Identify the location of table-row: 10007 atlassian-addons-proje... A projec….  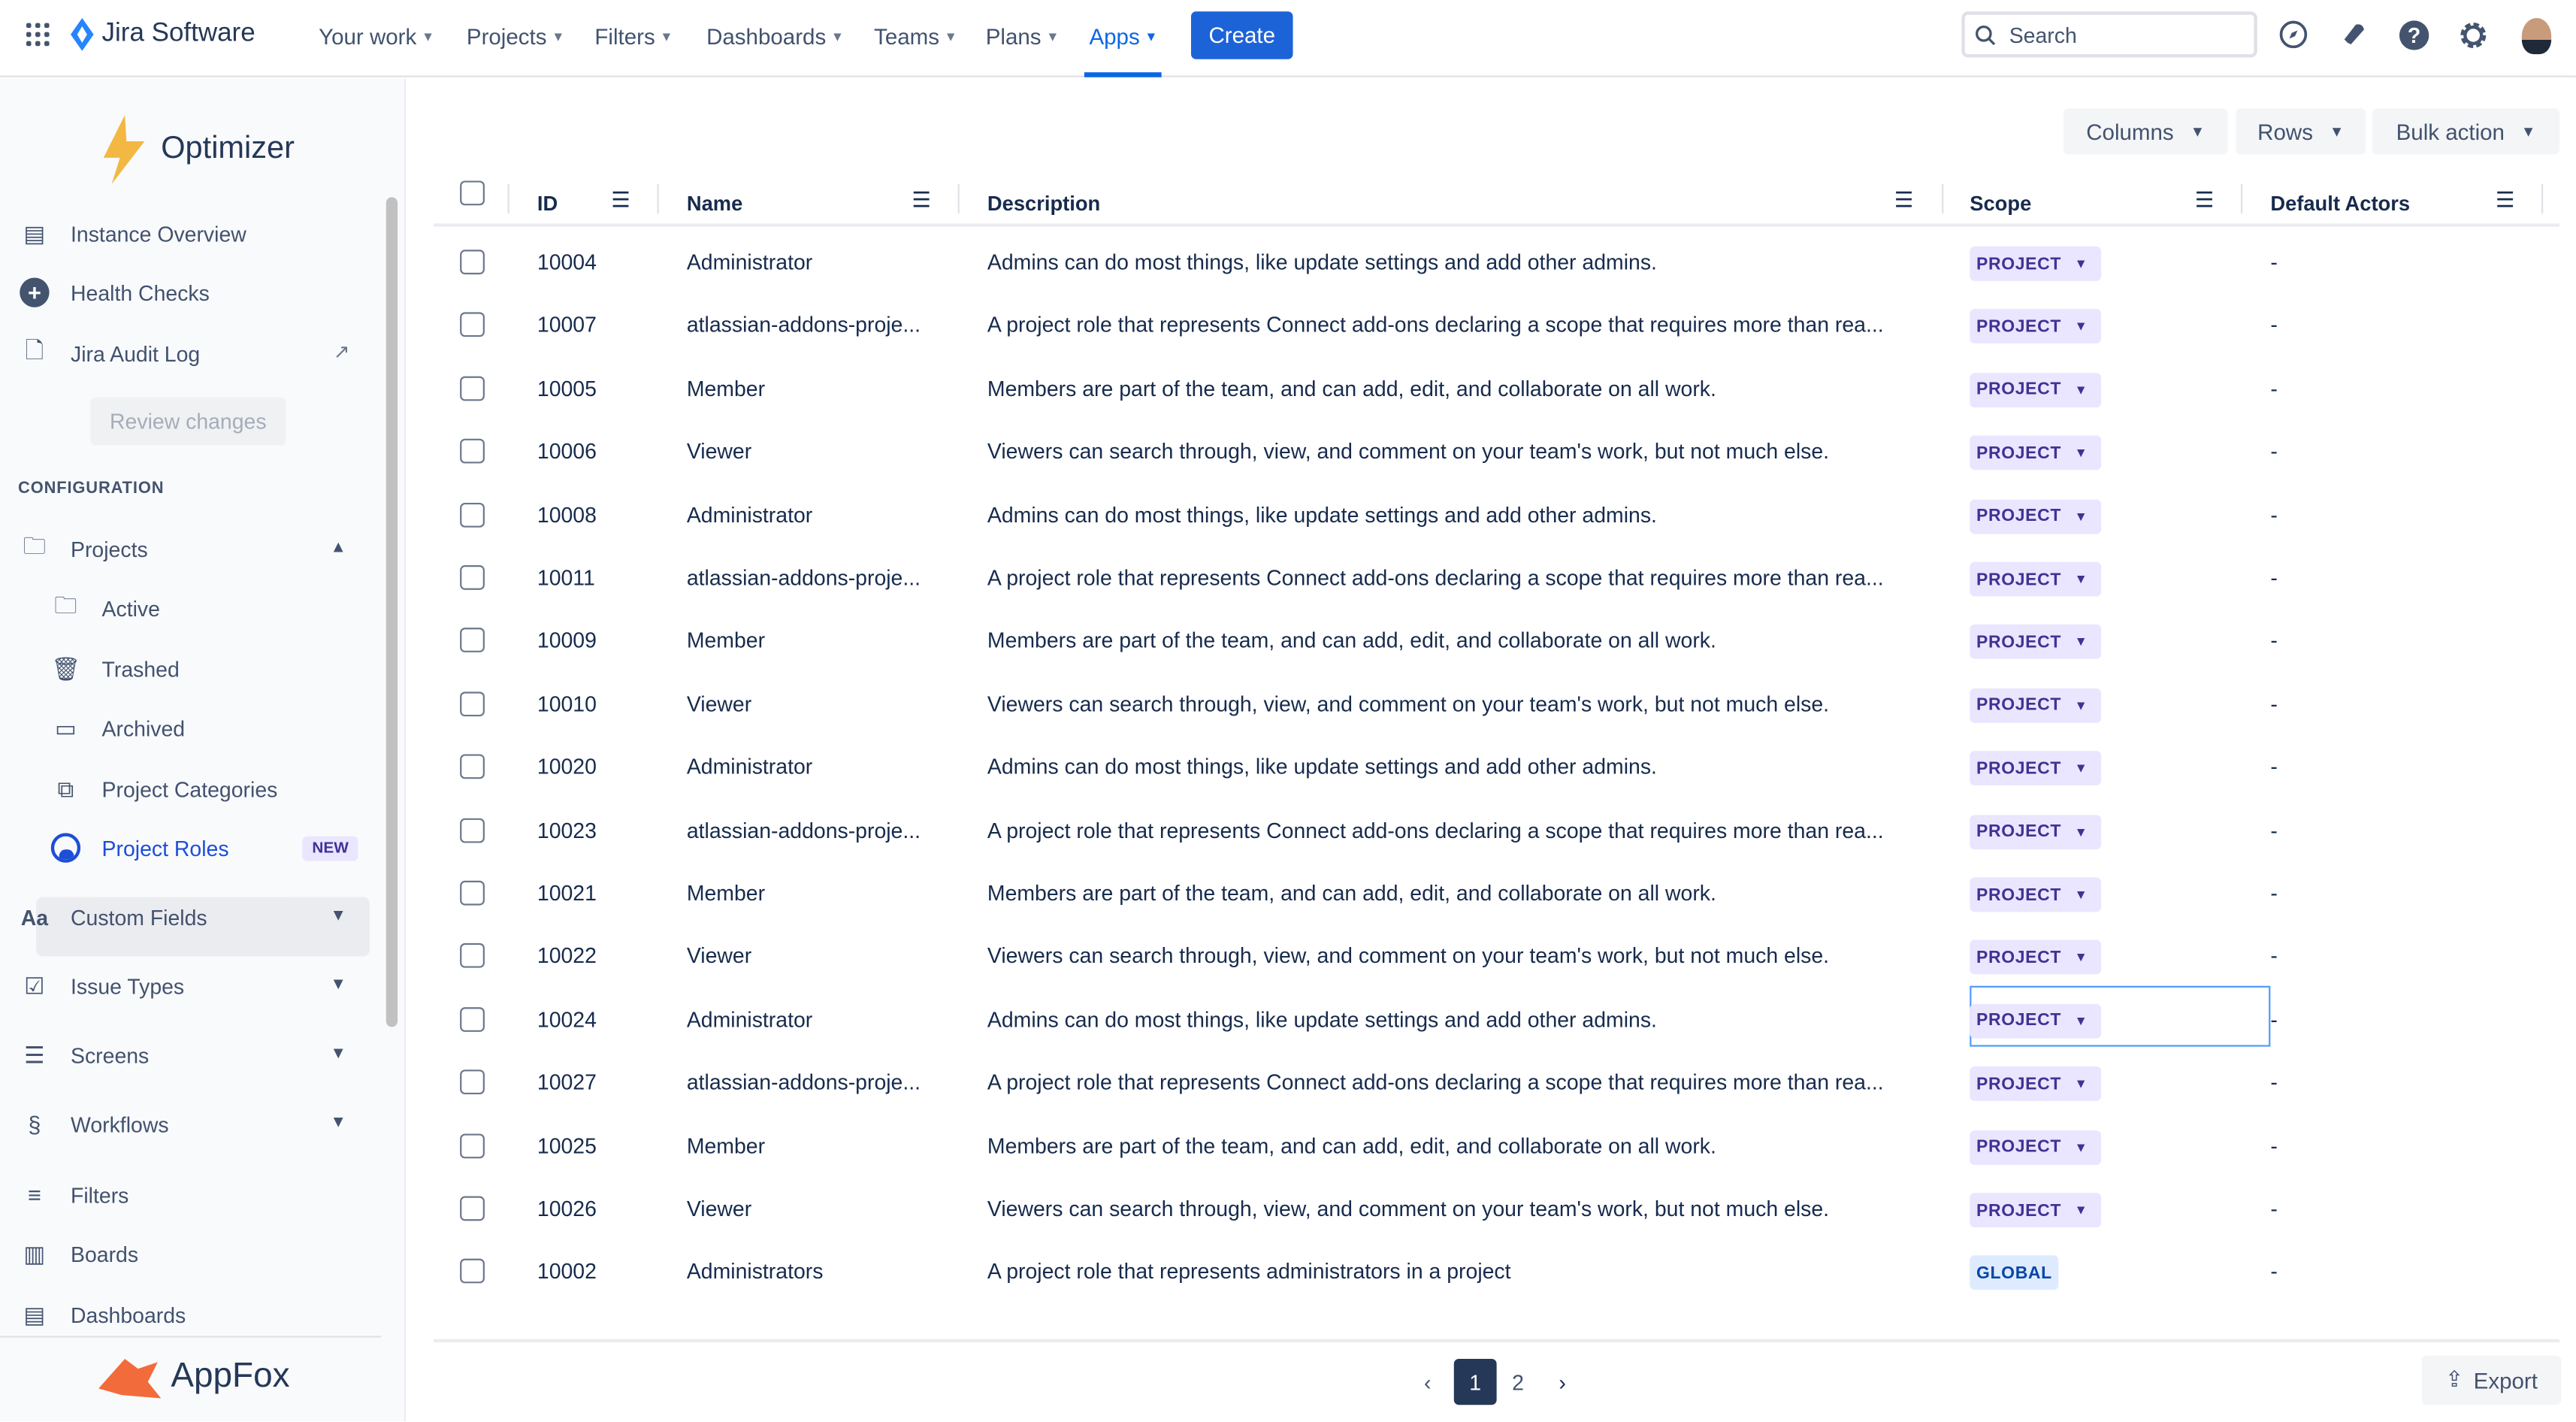
(1497, 324).